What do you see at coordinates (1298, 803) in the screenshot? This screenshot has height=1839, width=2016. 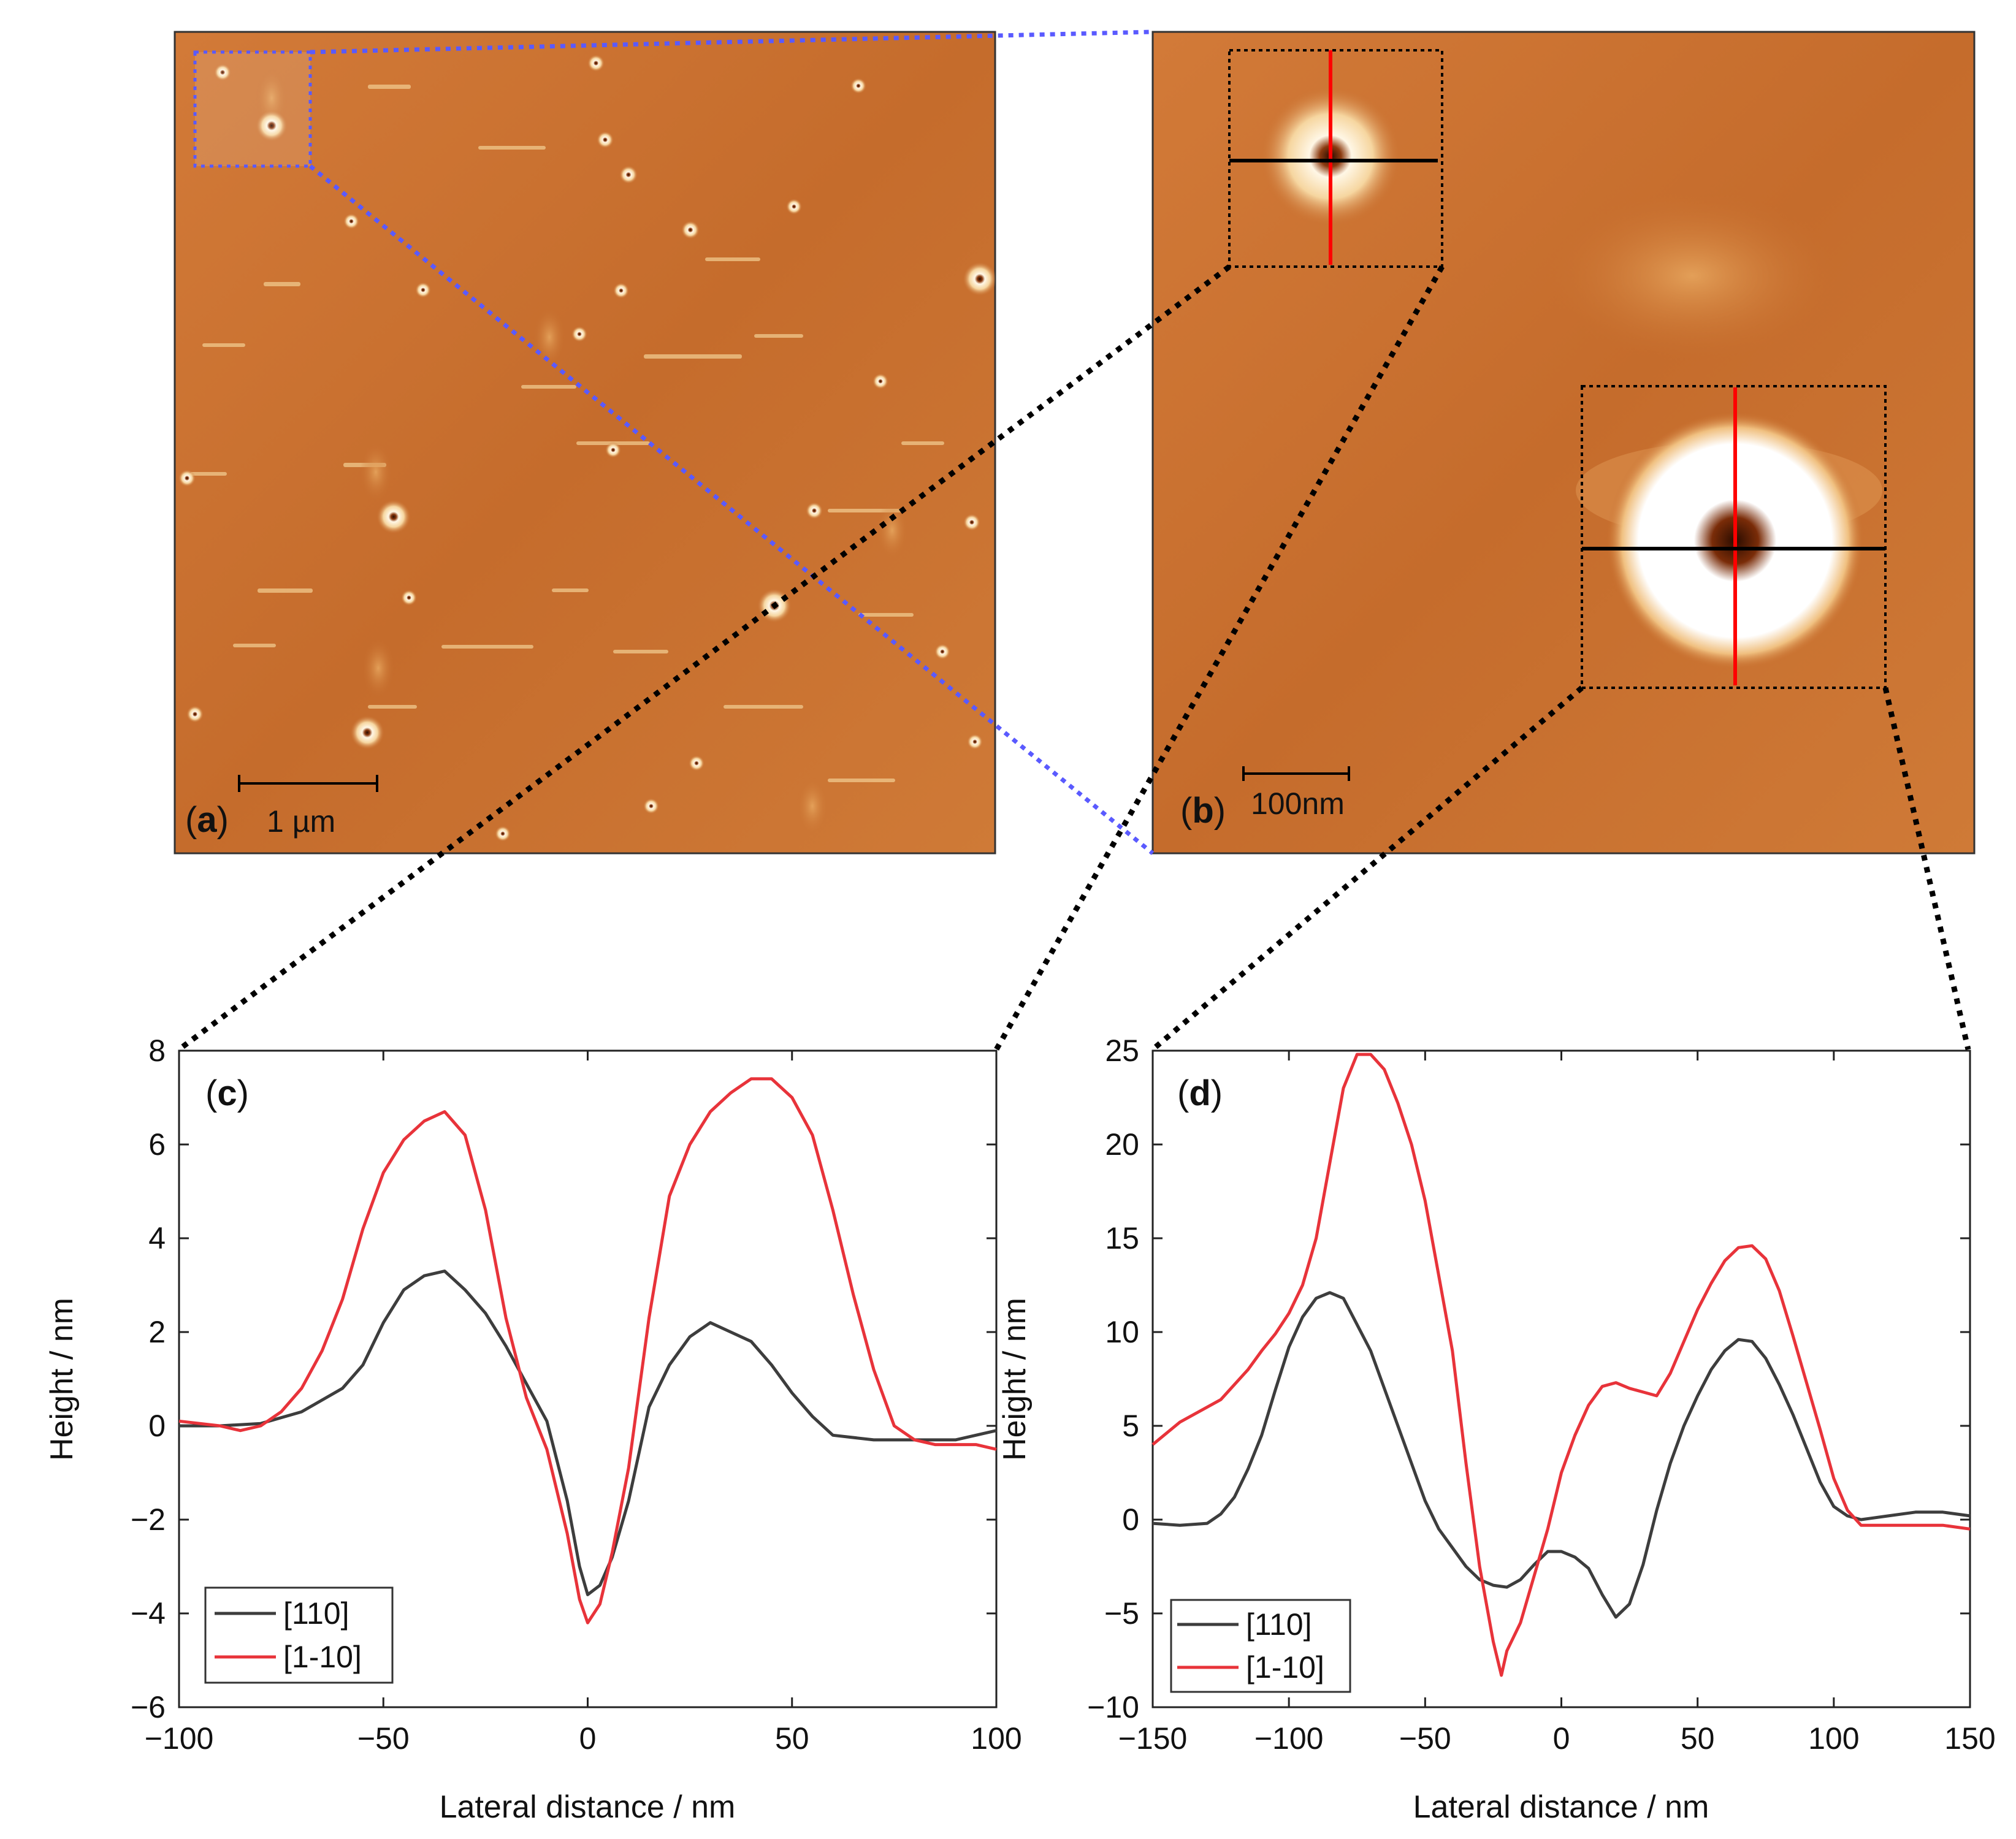 I see `scalebar-b-label: 100nm` at bounding box center [1298, 803].